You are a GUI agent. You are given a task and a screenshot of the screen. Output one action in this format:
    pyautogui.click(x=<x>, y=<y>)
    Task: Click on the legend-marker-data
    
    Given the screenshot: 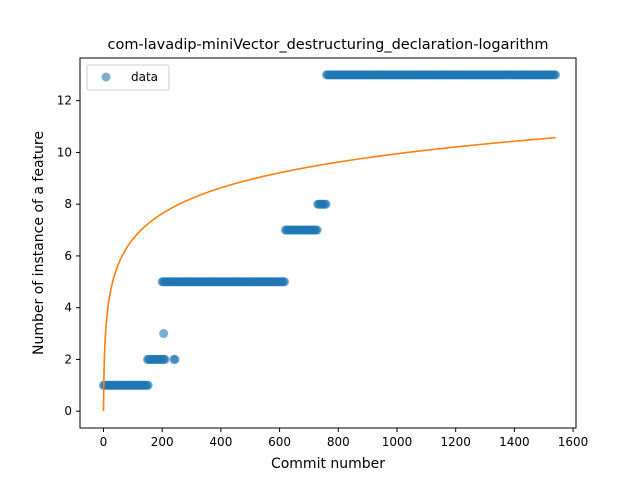 What is the action you would take?
    pyautogui.click(x=106, y=77)
    